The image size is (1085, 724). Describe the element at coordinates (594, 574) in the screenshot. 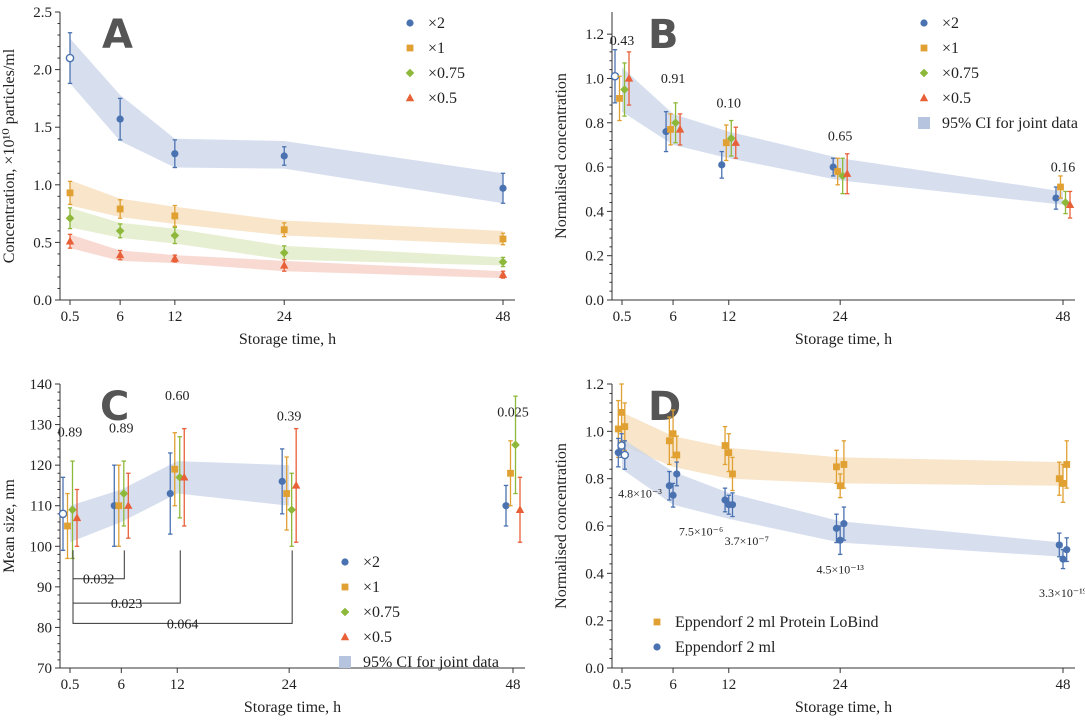

I see `y-tick-label: 0.4` at that location.